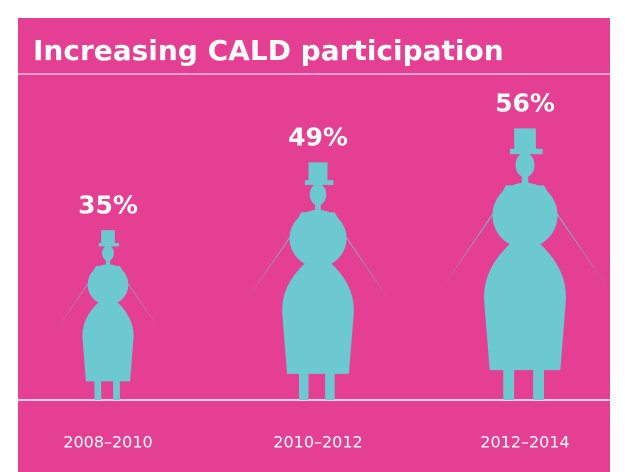 The width and height of the screenshot is (625, 472). I want to click on x-tick-label: 2008–2010, so click(107, 442).